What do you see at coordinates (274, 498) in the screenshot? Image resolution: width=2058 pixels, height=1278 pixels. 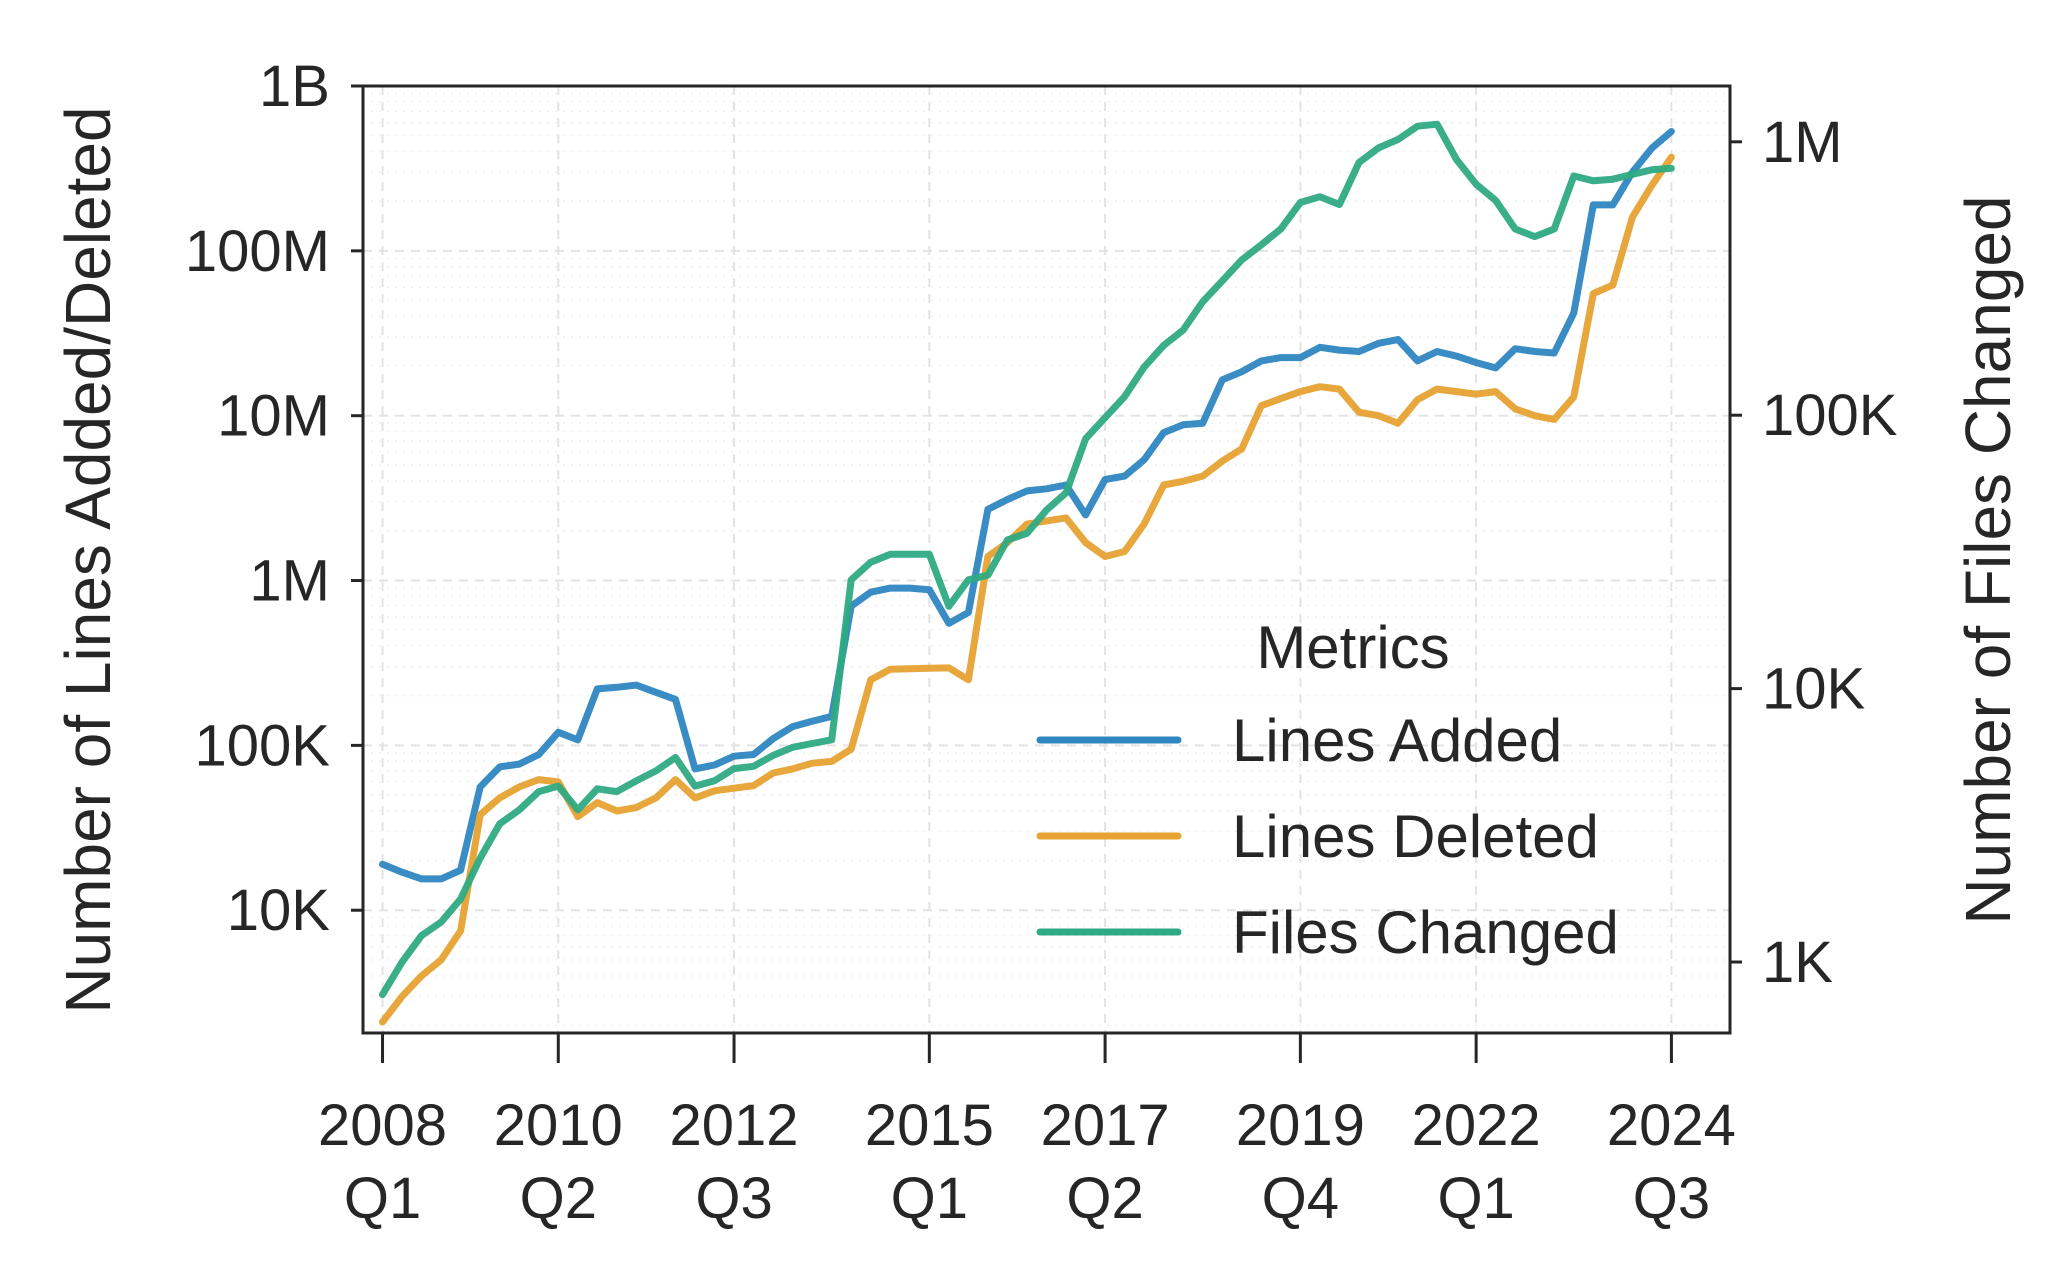 I see `y-axis-left: 10K 100K 1M 10M 100M 1B` at bounding box center [274, 498].